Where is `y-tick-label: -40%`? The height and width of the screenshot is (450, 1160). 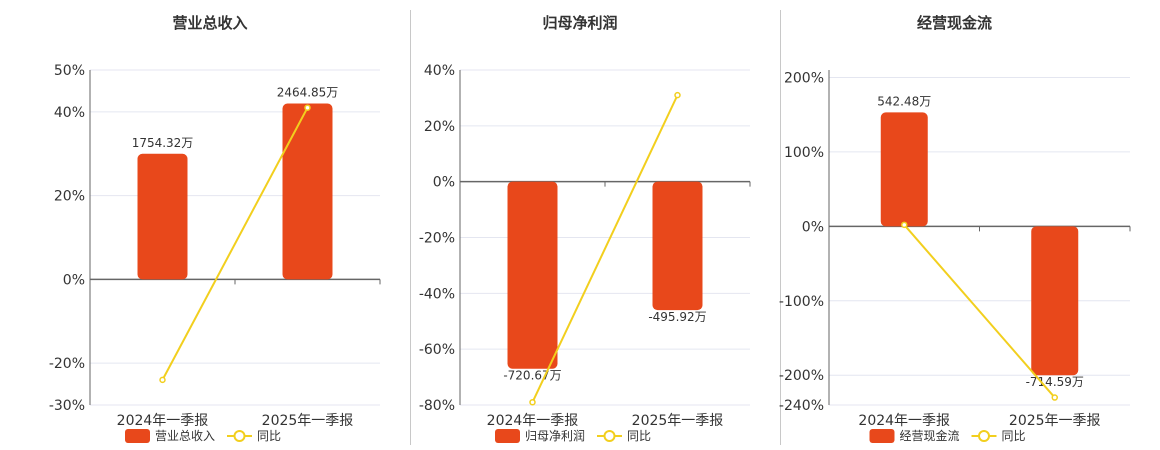
y-tick-label: -40% is located at coordinates (437, 294).